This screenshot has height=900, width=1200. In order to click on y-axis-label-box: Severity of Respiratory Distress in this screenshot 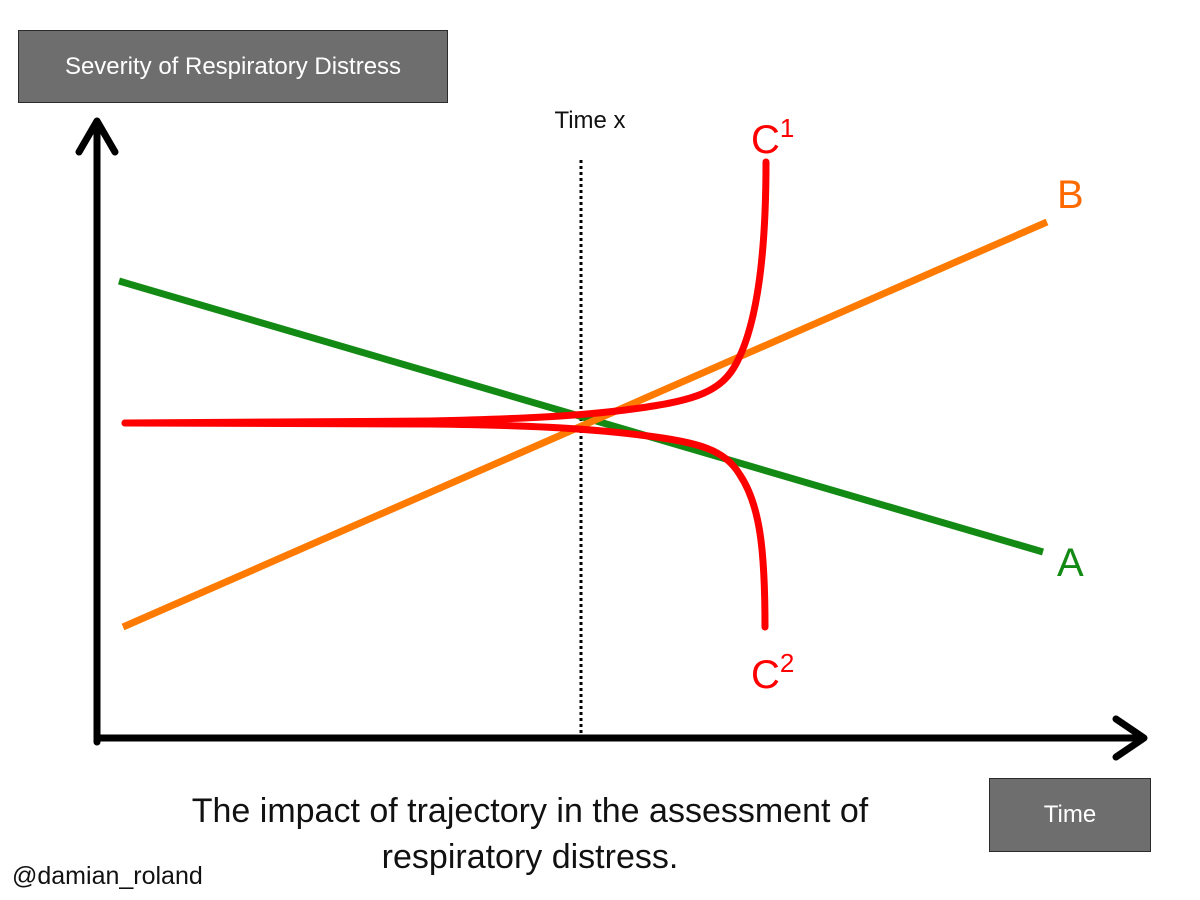, I will do `click(233, 66)`.